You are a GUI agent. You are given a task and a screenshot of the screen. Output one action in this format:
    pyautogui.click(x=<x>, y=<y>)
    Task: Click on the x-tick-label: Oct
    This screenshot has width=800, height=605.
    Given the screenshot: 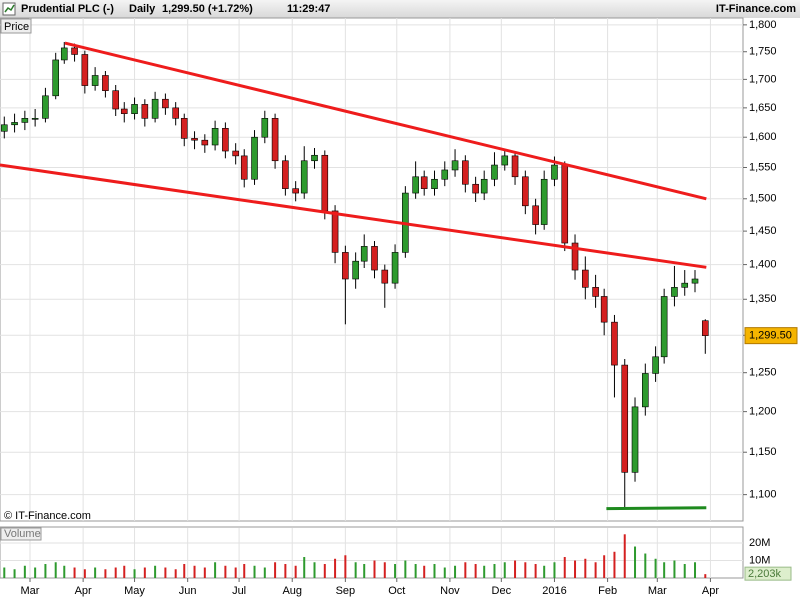 What is the action you would take?
    pyautogui.click(x=396, y=591)
    